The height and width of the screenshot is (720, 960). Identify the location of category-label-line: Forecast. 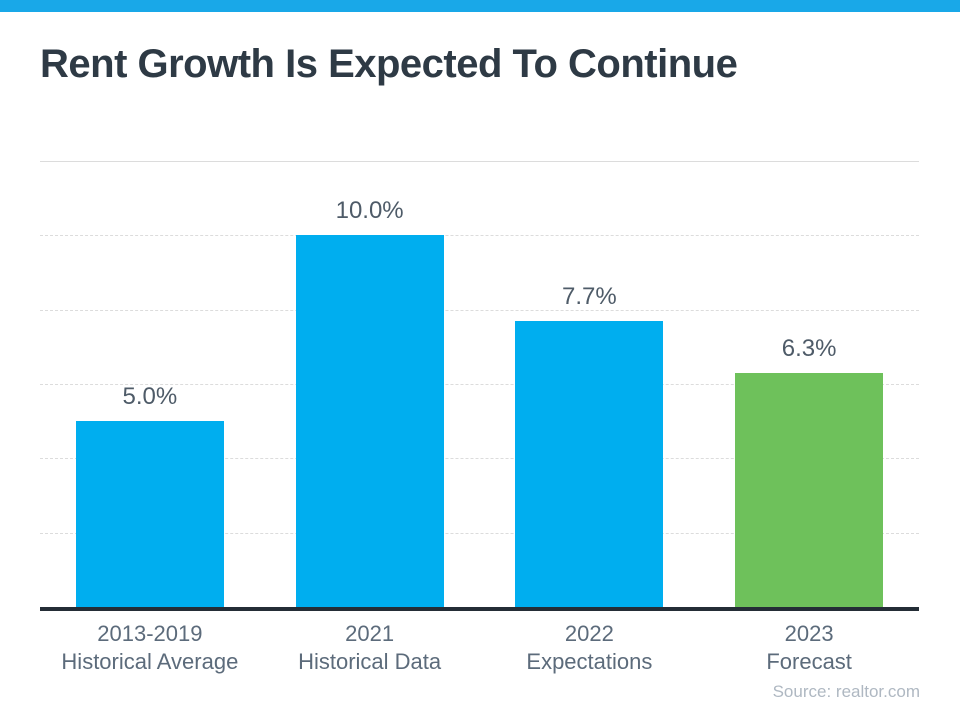
(809, 661).